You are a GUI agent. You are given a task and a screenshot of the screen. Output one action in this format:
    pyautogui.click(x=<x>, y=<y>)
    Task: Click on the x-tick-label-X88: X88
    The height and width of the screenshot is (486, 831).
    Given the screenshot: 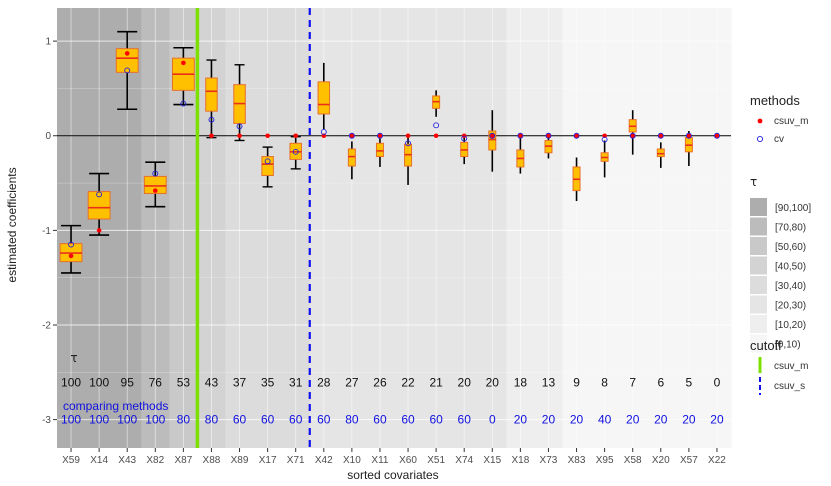 What is the action you would take?
    pyautogui.click(x=212, y=460)
    